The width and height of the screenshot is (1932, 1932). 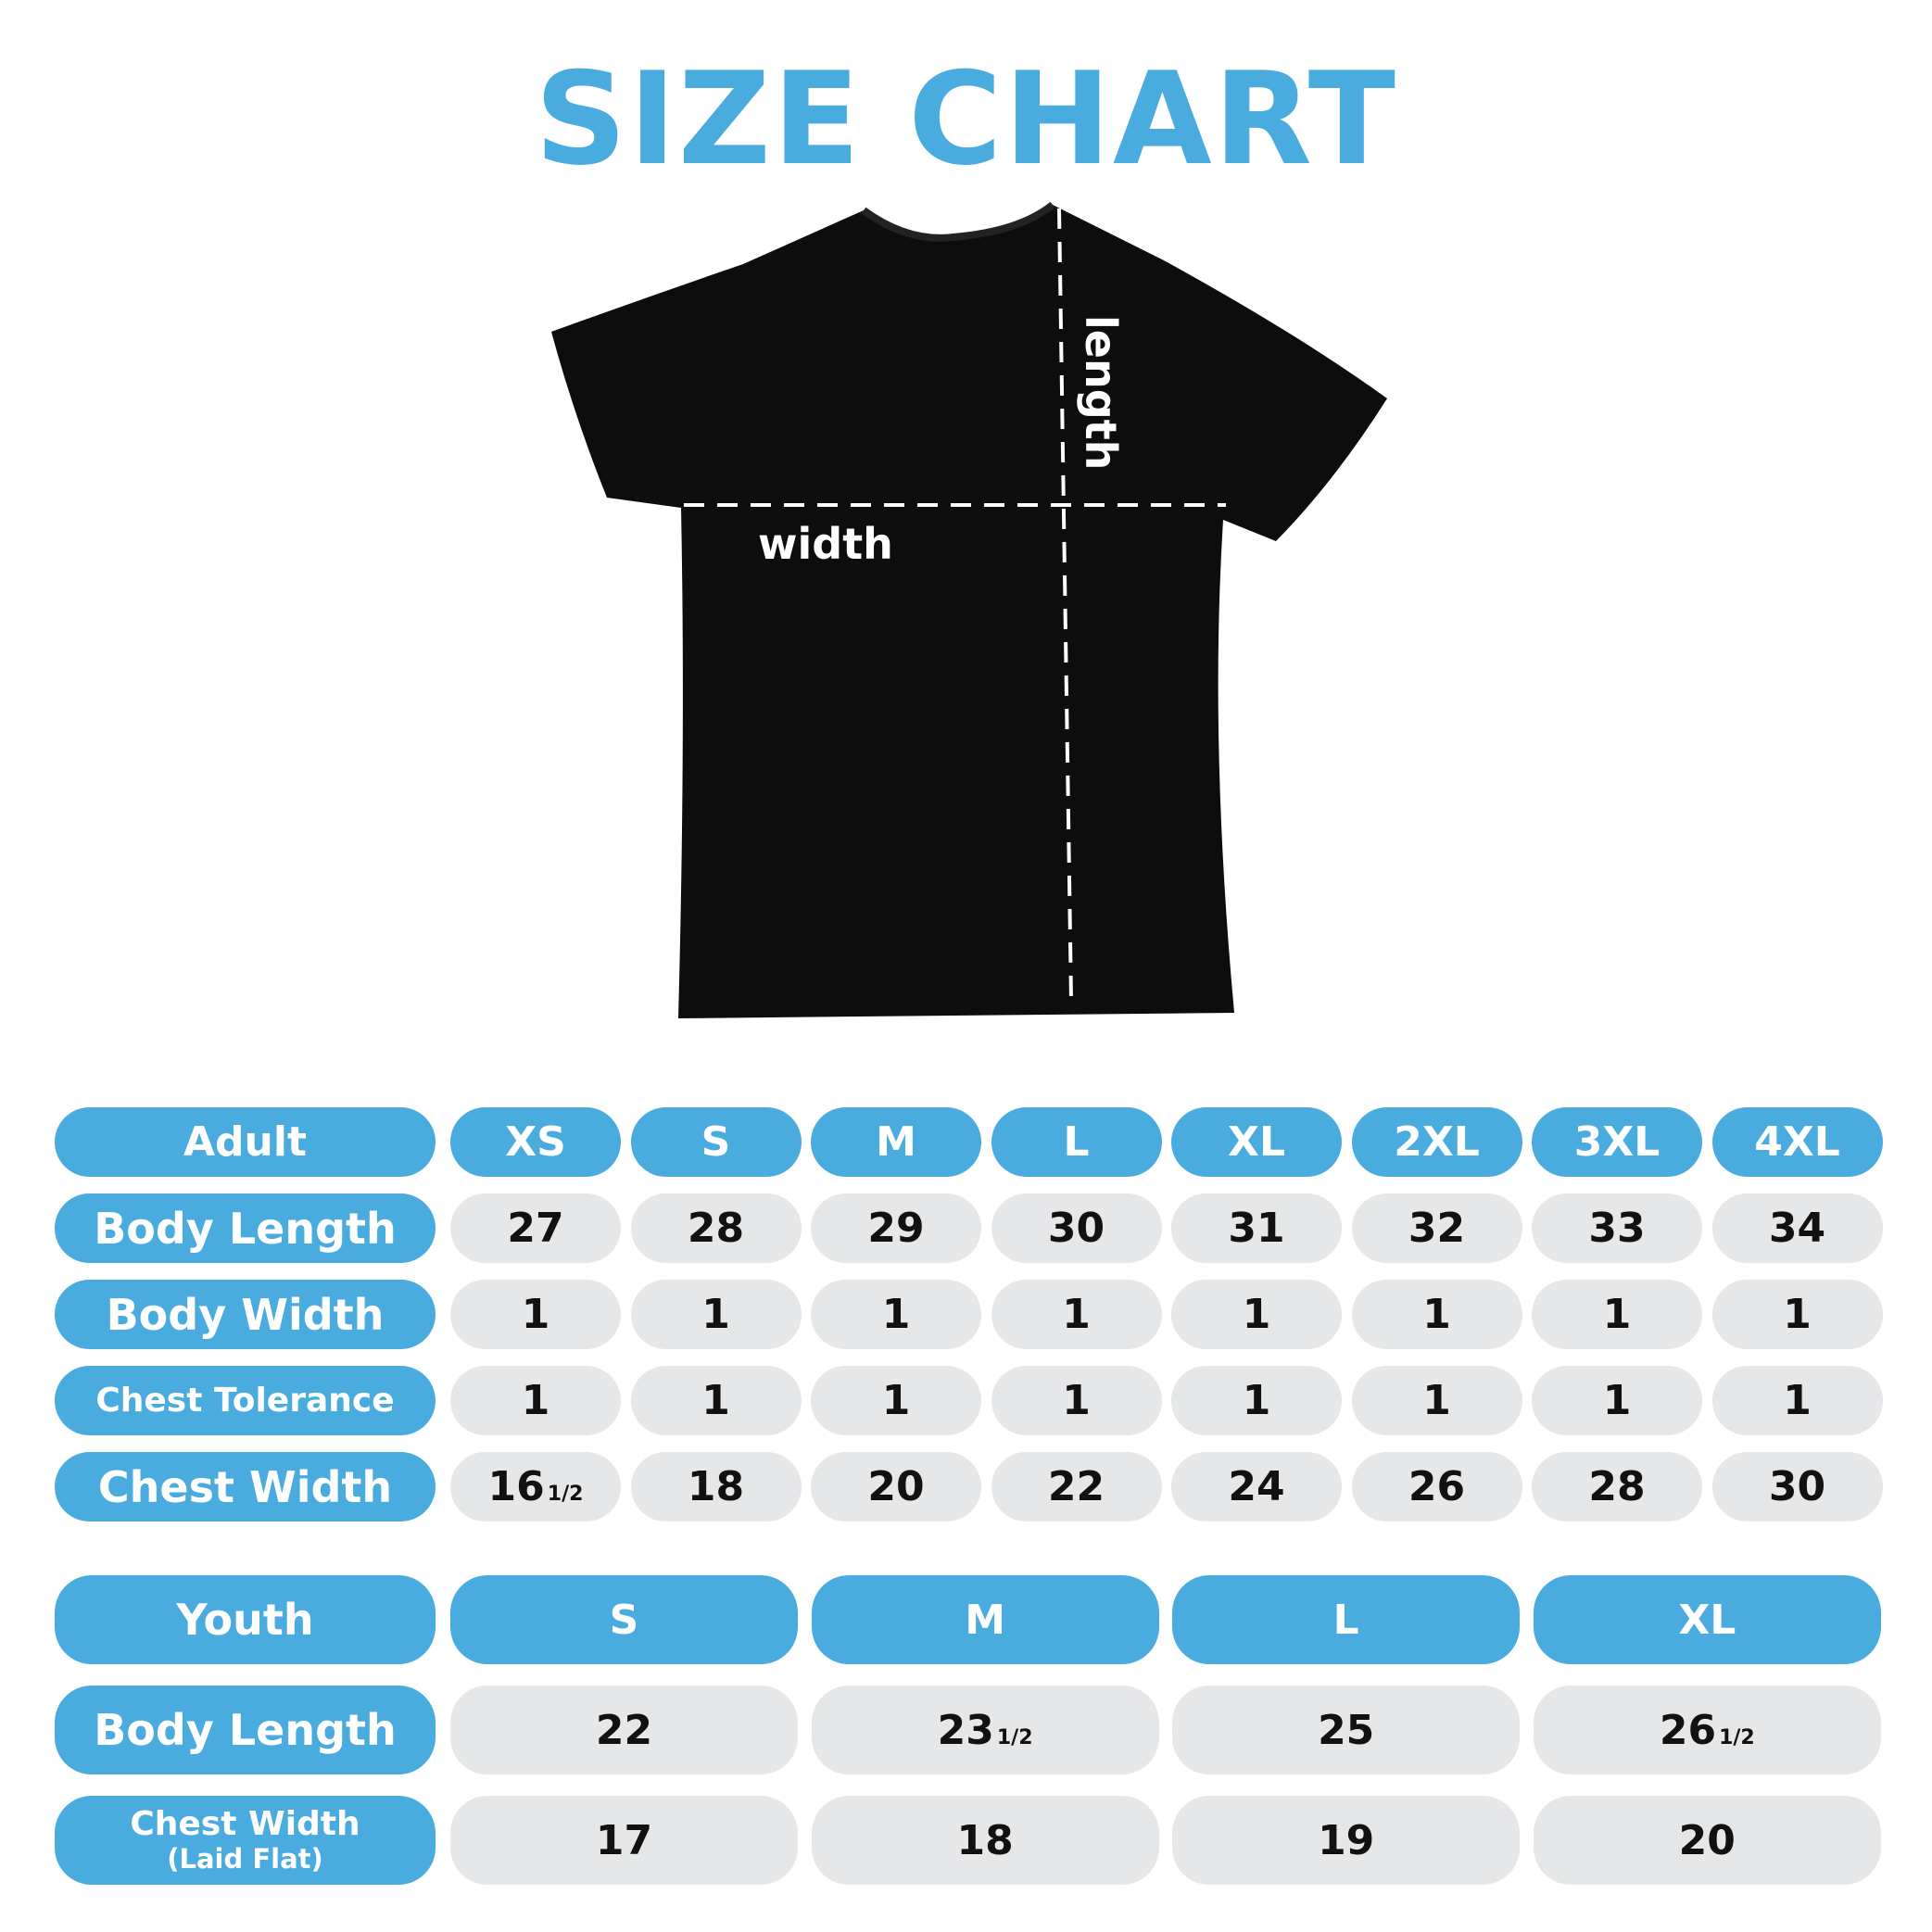 I want to click on value-number: 17, so click(x=624, y=1840).